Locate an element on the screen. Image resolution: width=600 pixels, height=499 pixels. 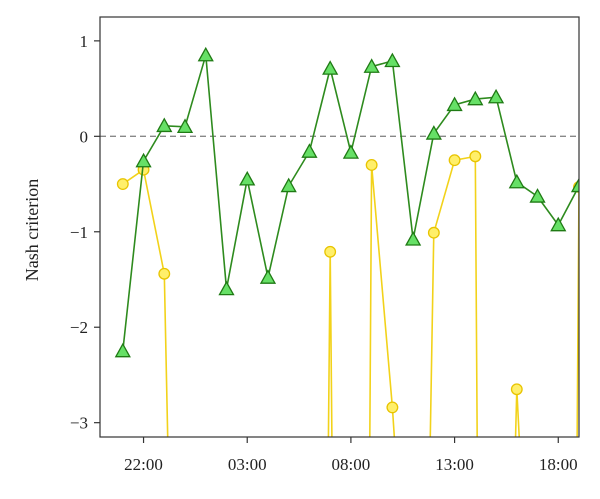
x-tick-label: 18:00 is located at coordinates (558, 464).